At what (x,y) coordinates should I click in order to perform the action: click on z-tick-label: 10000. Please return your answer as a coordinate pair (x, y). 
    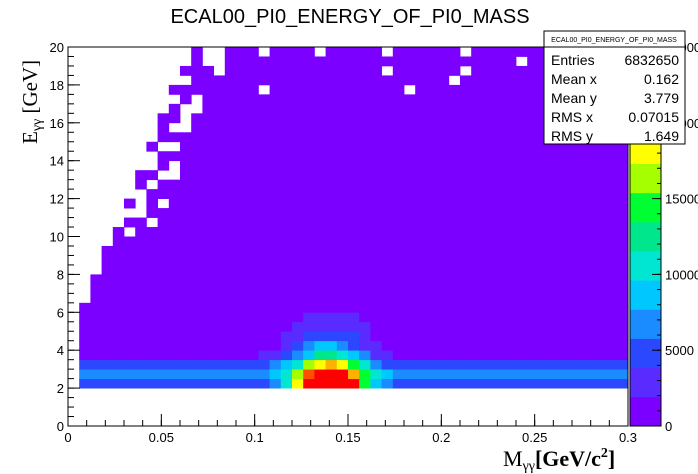
    Looking at the image, I should click on (681, 274).